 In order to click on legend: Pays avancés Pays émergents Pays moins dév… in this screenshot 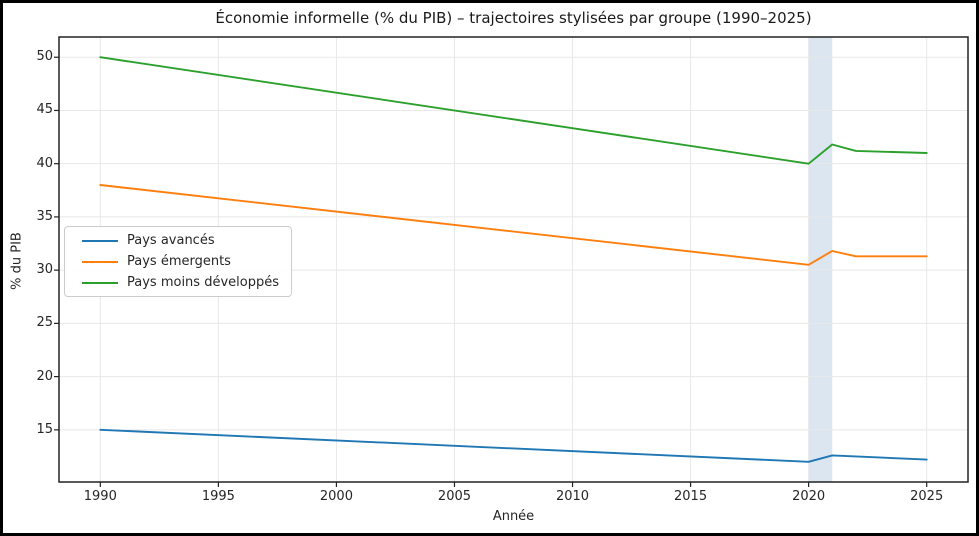, I will do `click(178, 261)`.